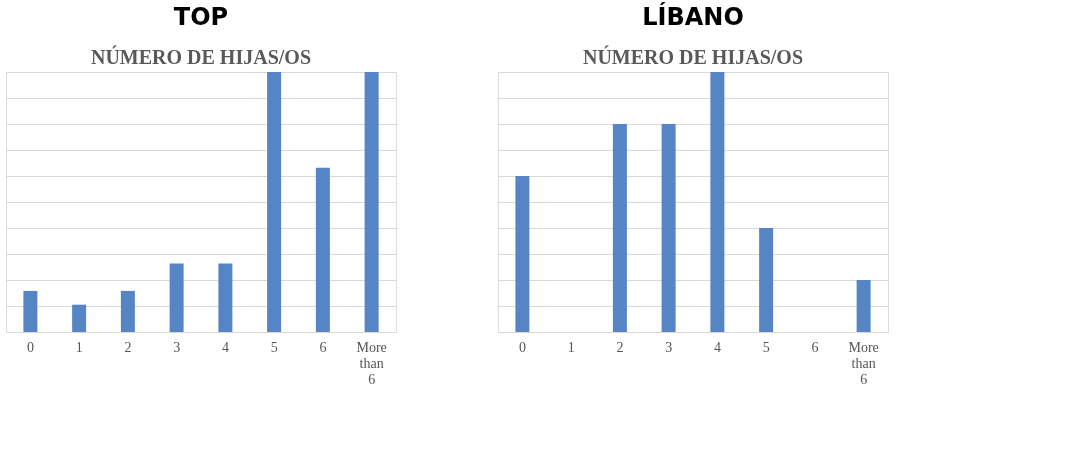 The width and height of the screenshot is (1079, 469). I want to click on chart-title: LÍBANO, so click(693, 16).